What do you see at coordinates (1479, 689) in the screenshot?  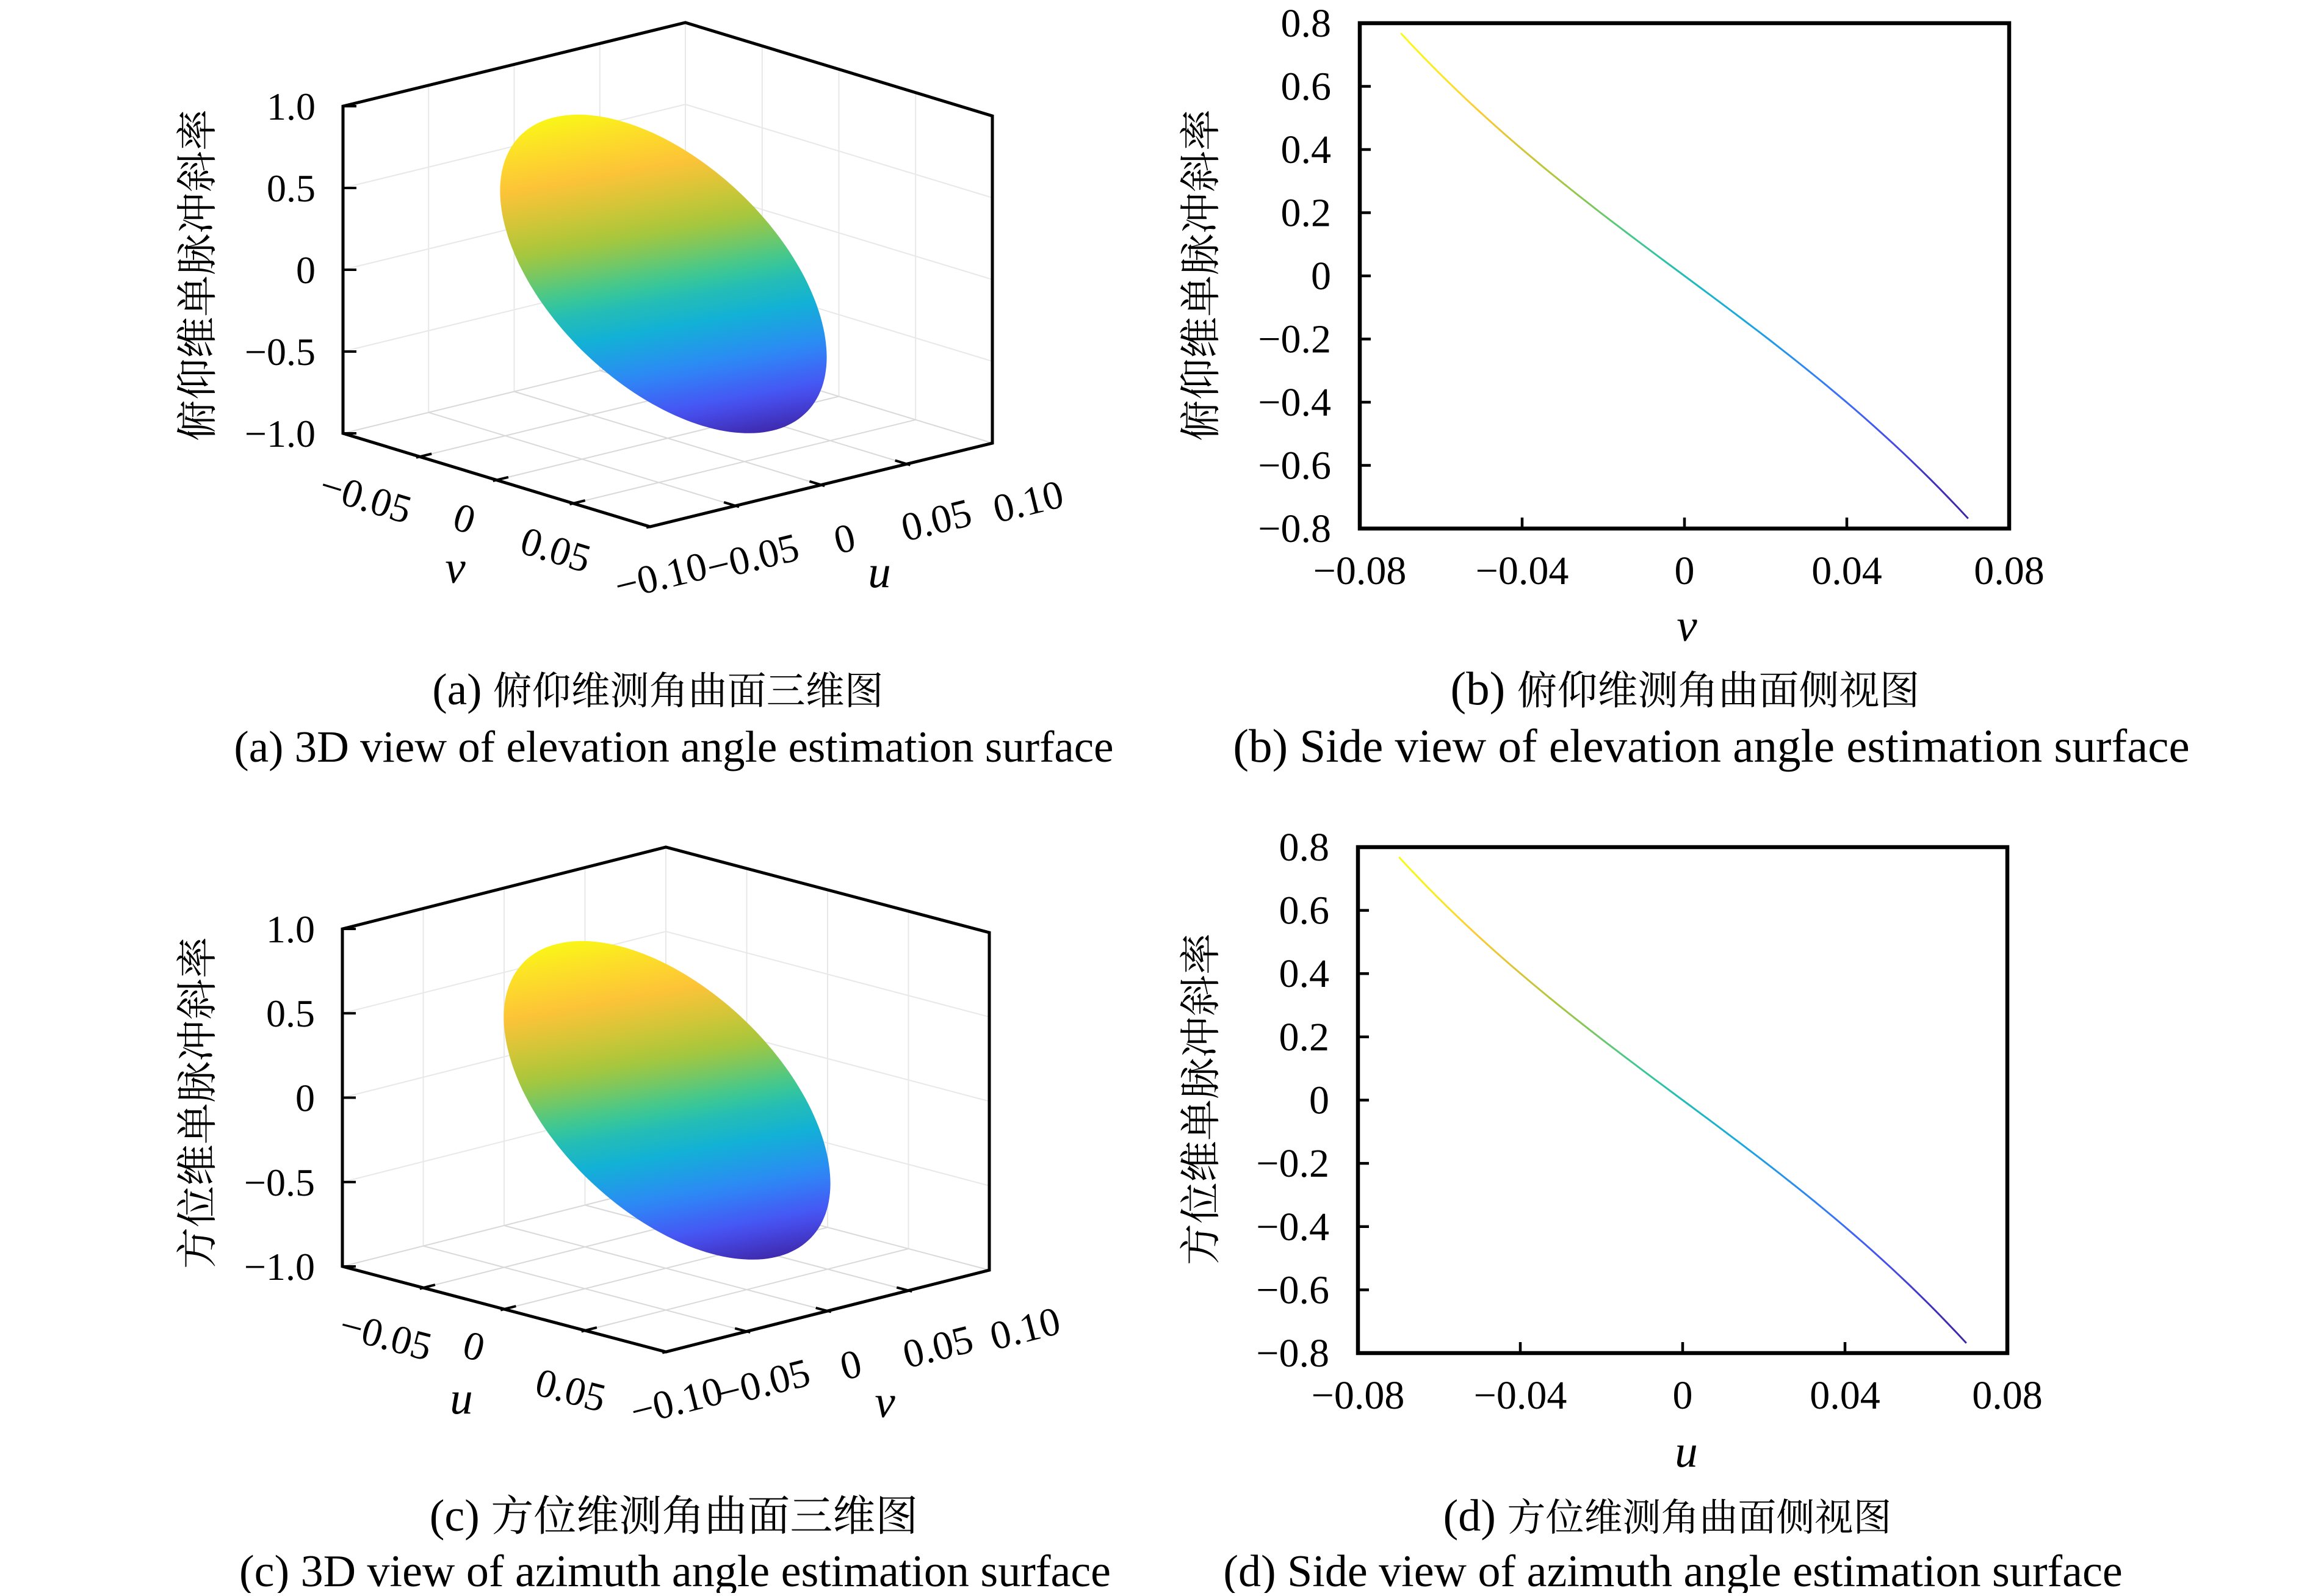 I see `svg-text: (b)` at bounding box center [1479, 689].